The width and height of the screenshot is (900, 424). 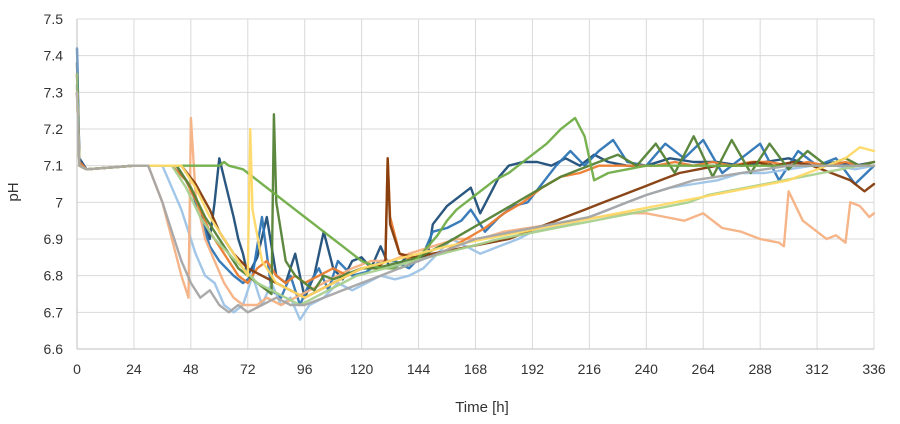 I want to click on y-axis-title: pH, so click(x=13, y=191).